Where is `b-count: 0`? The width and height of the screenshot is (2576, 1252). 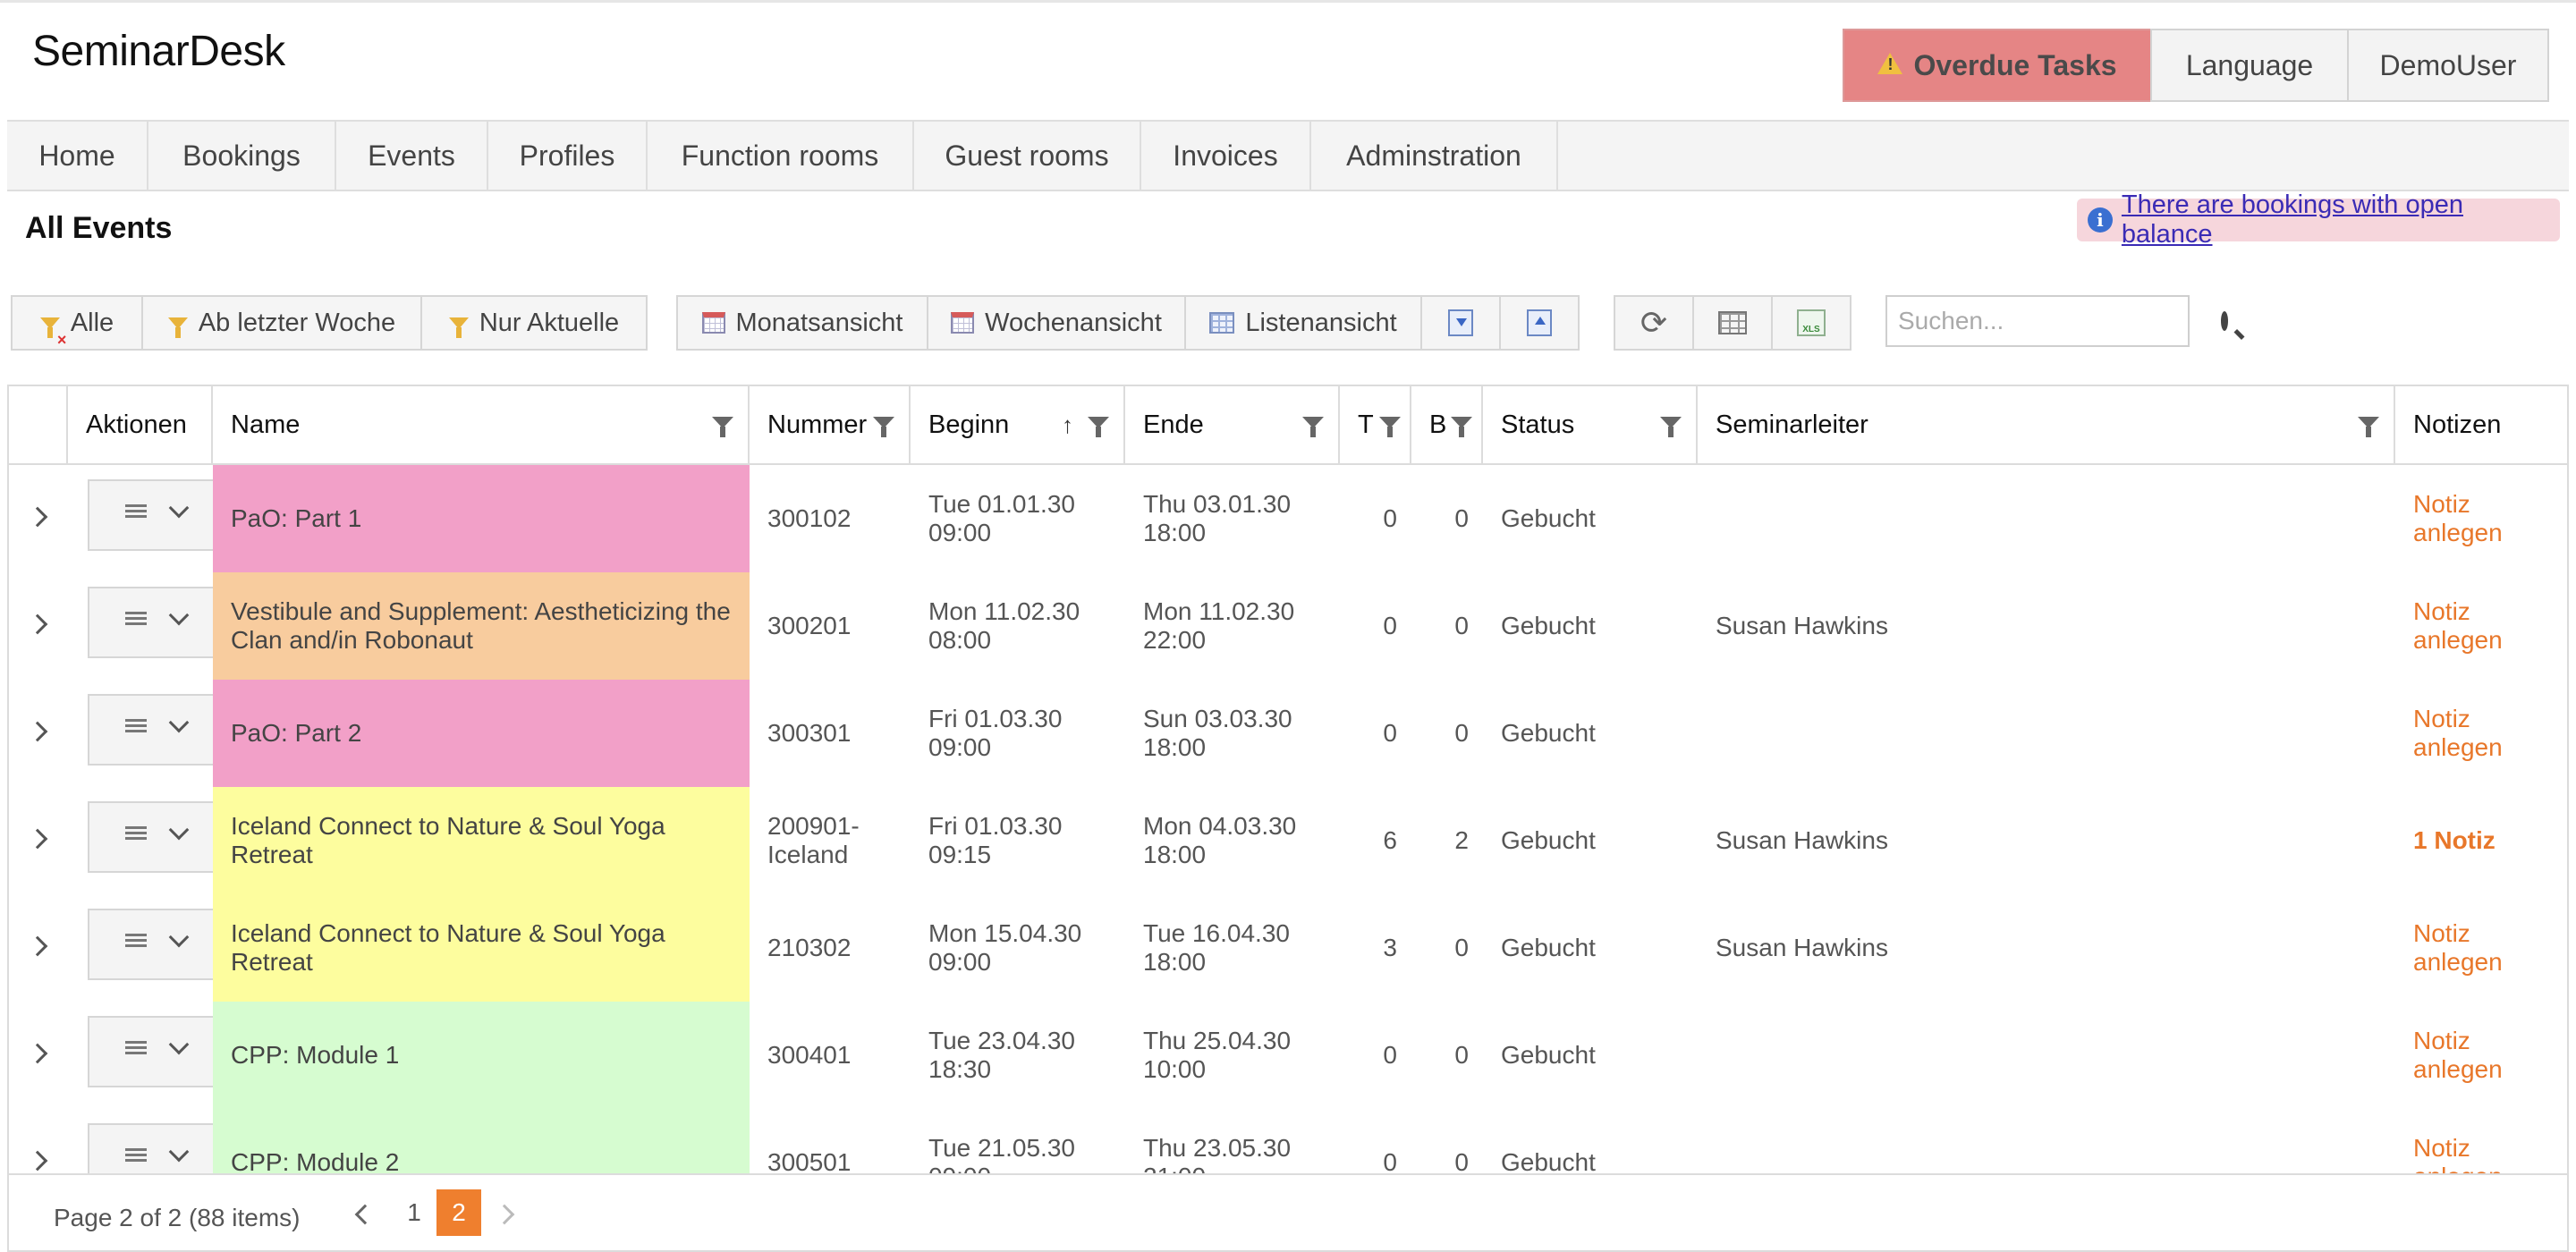 b-count: 0 is located at coordinates (1461, 1055).